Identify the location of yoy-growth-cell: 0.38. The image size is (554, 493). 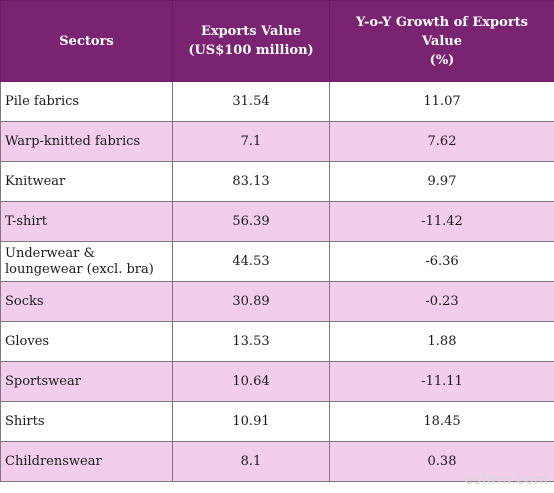
(441, 461).